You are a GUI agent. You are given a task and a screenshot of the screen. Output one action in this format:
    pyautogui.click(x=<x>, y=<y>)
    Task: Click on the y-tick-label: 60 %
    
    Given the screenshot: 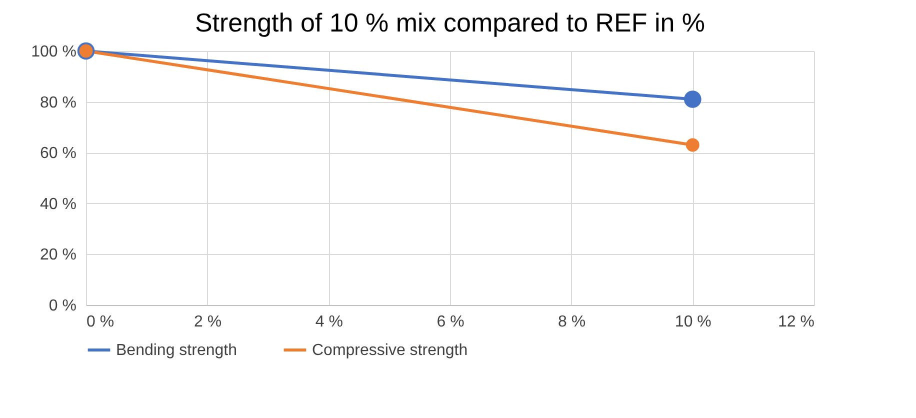 What is the action you would take?
    pyautogui.click(x=58, y=153)
    